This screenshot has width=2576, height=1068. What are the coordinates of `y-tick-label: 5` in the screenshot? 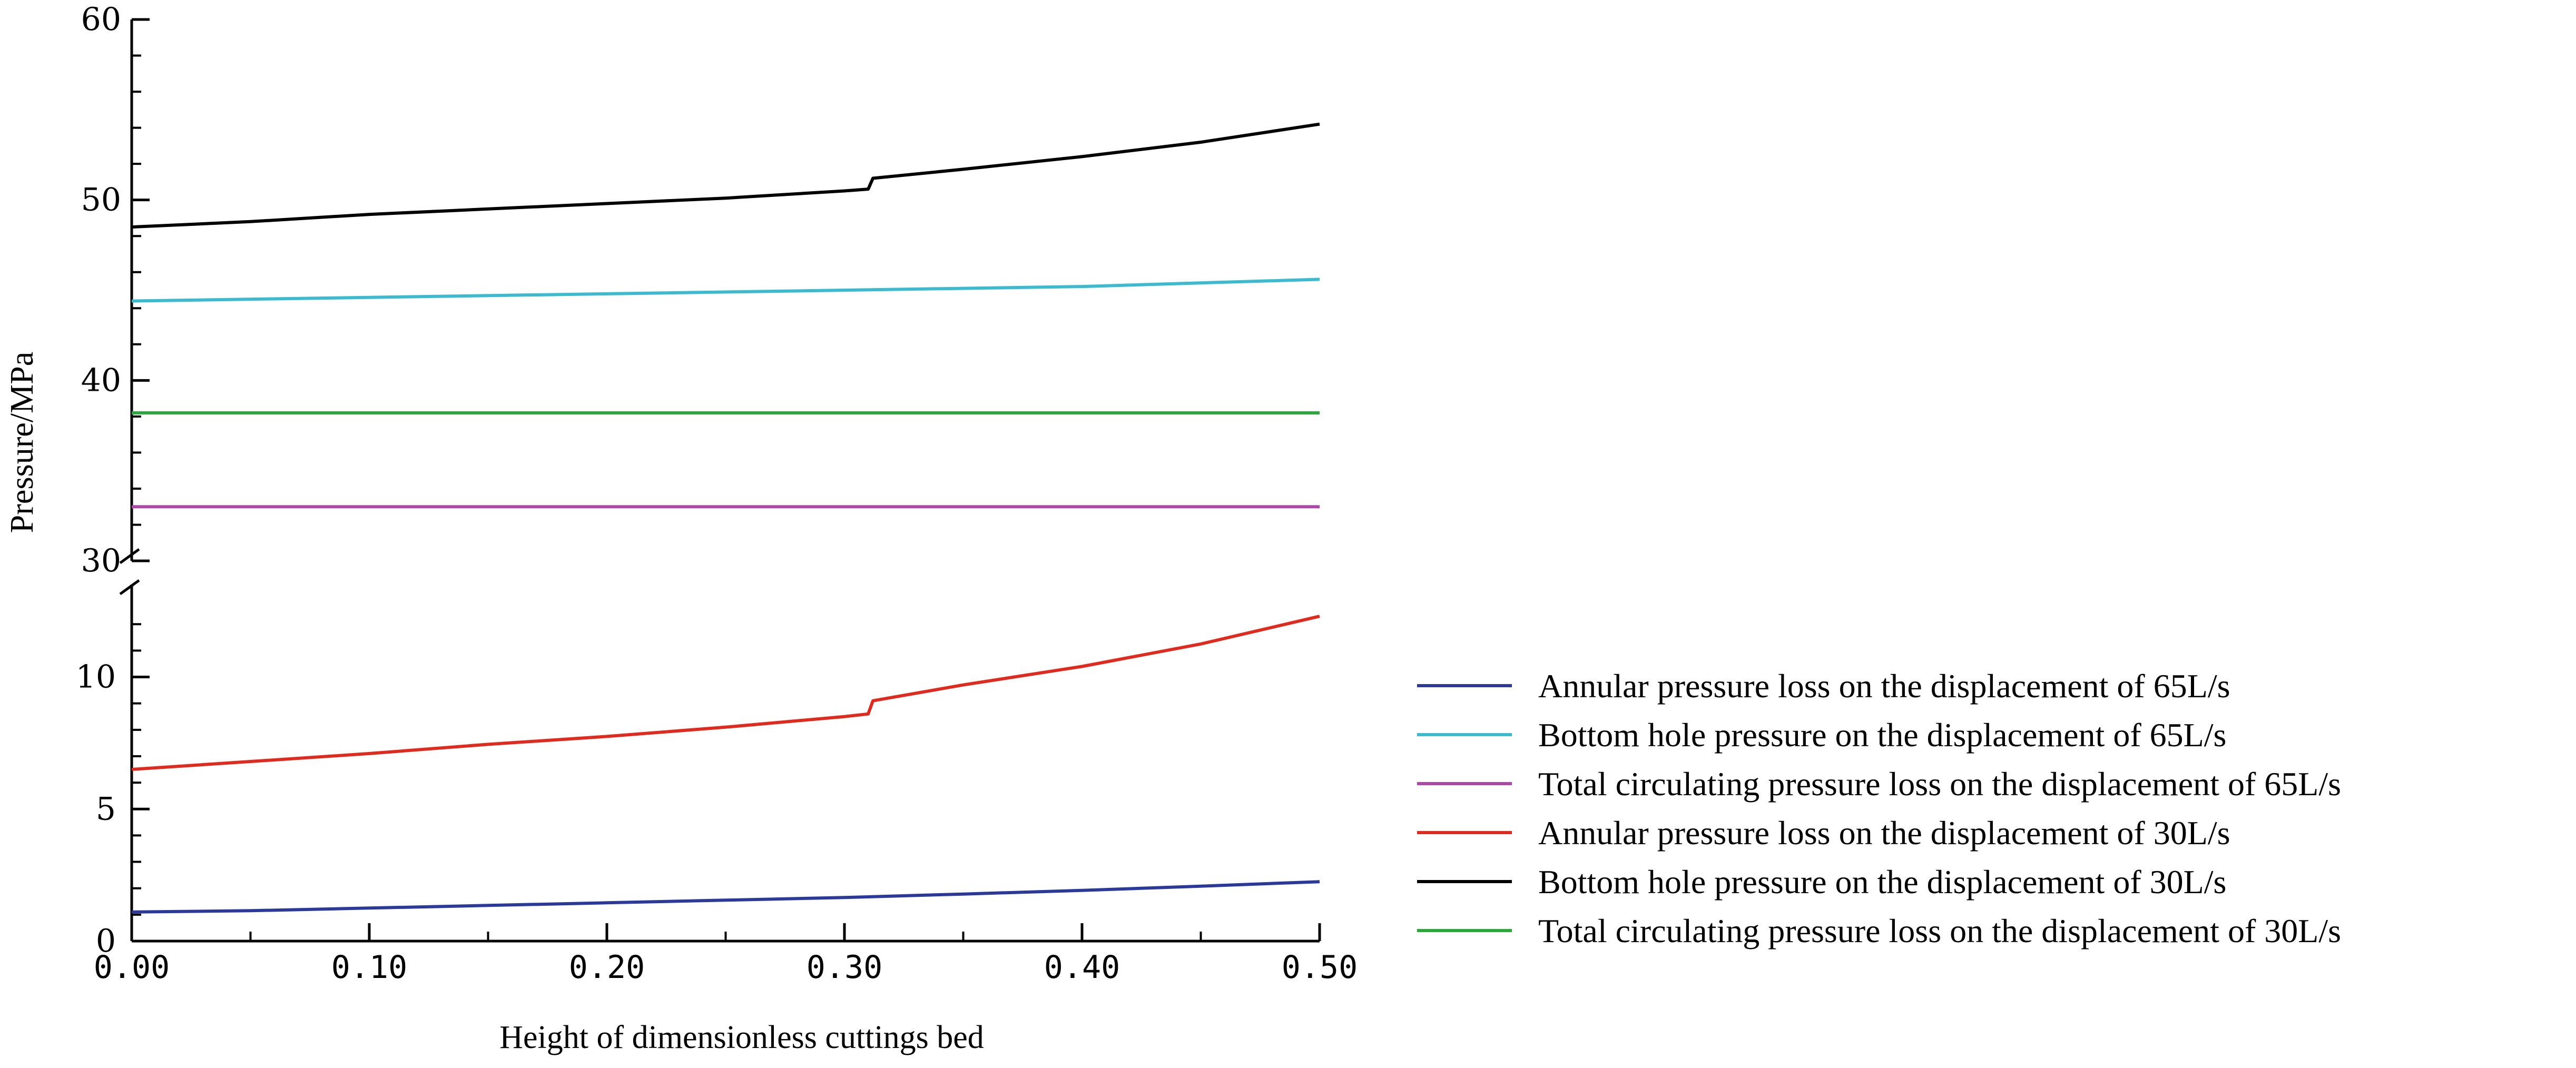 It's located at (106, 809).